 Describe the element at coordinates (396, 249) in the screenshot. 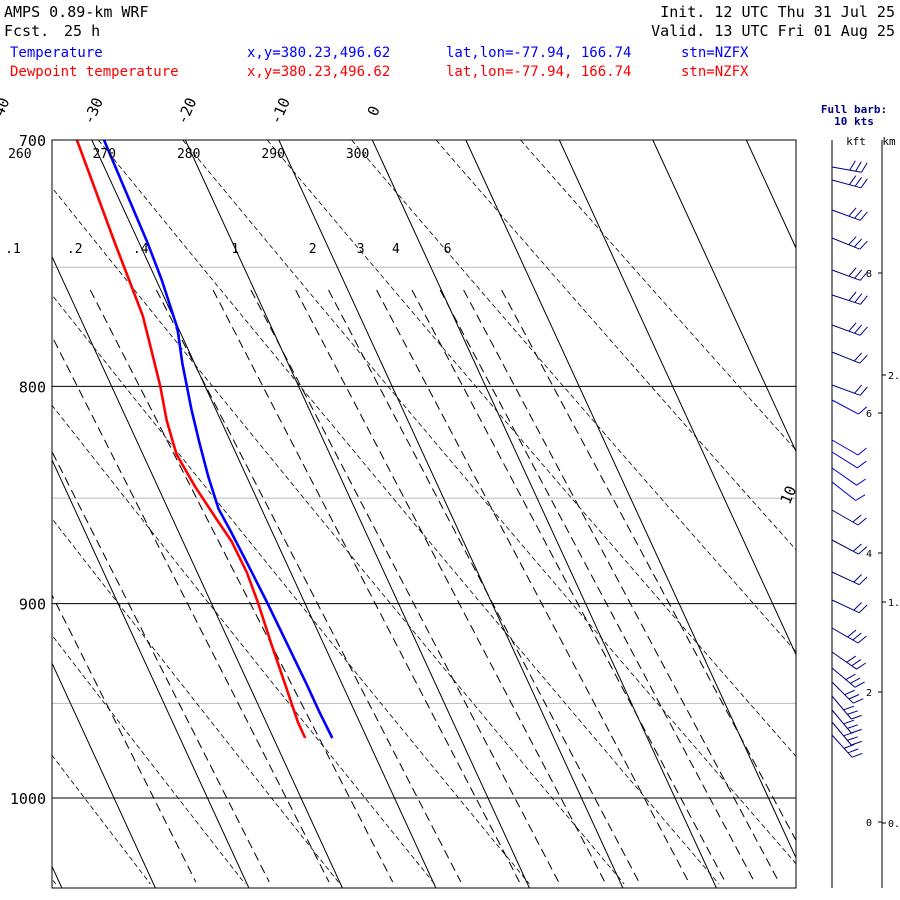

I see `mixing-ratio-label: 4` at that location.